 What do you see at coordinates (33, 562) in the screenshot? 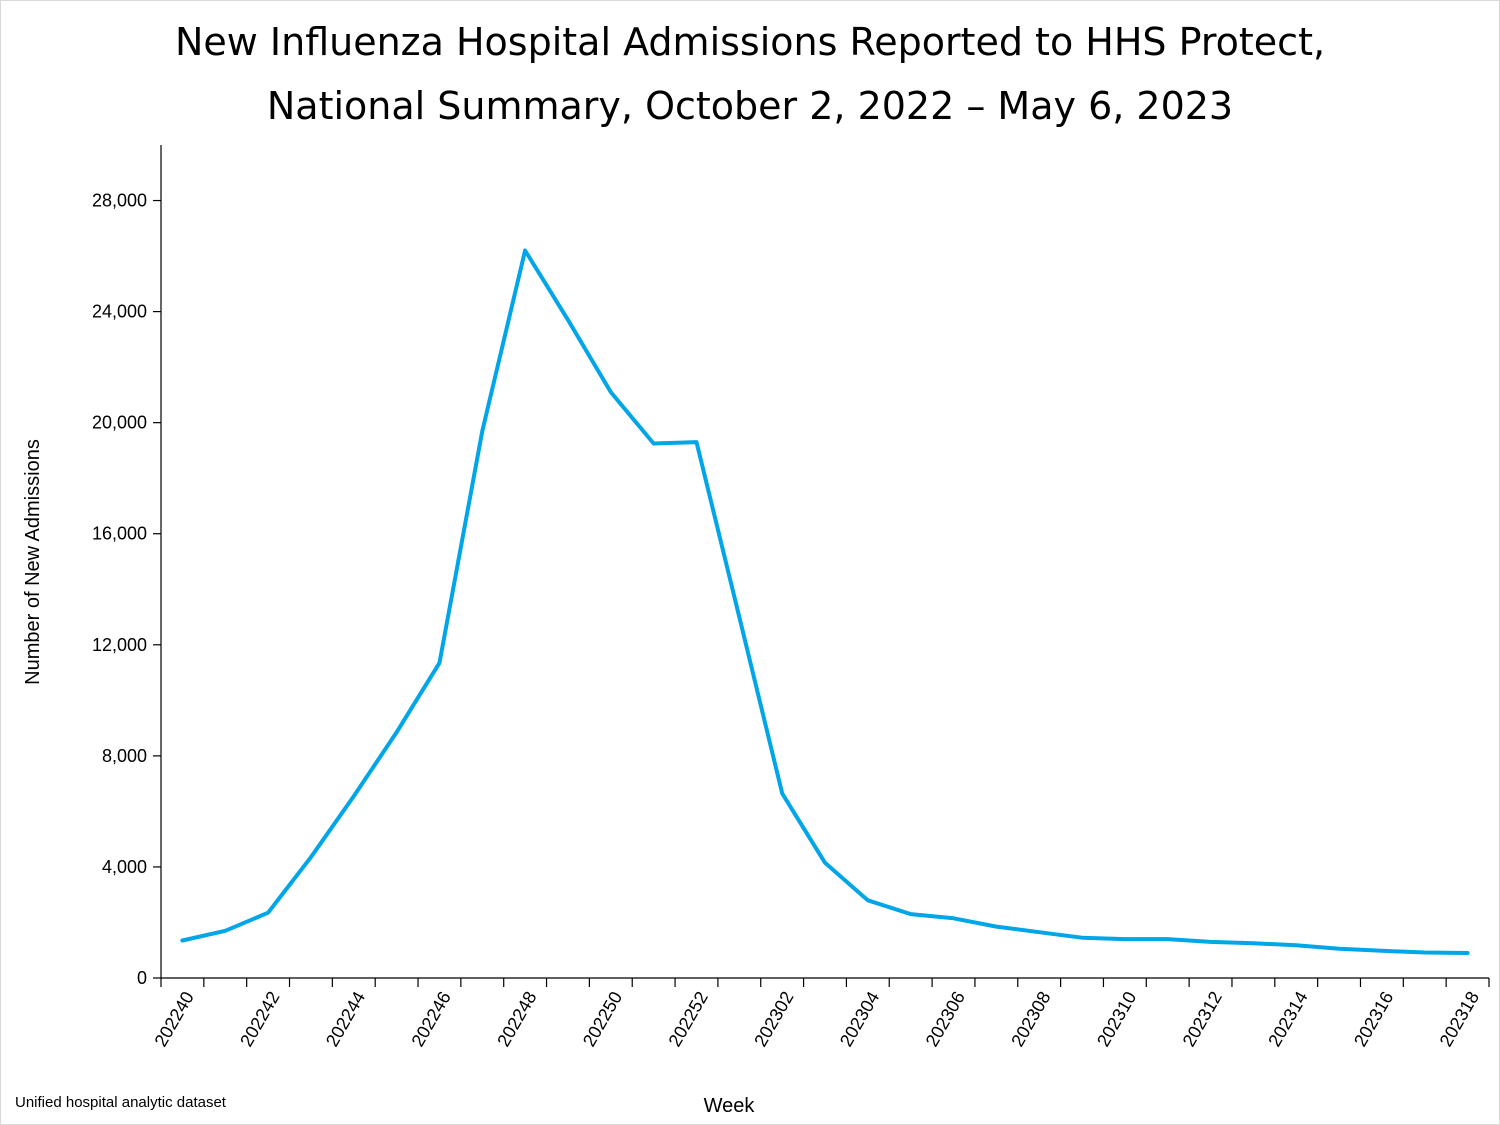
I see `y-axis-label: Number of New Admissions` at bounding box center [33, 562].